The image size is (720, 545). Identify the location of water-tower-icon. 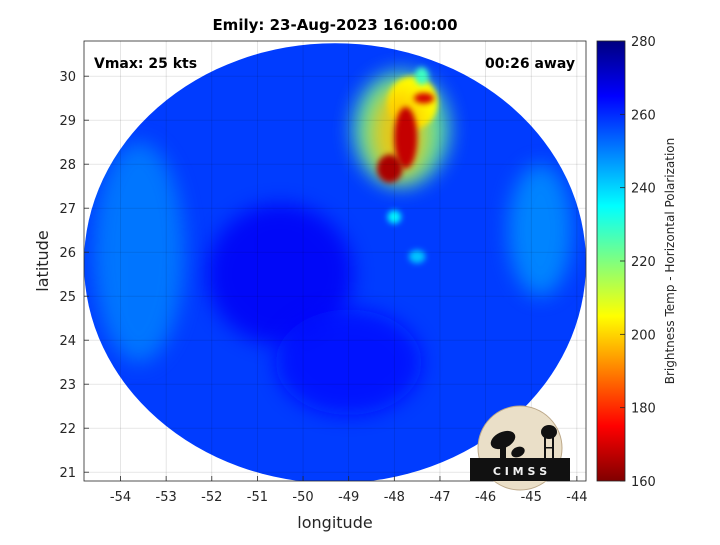
(549, 443).